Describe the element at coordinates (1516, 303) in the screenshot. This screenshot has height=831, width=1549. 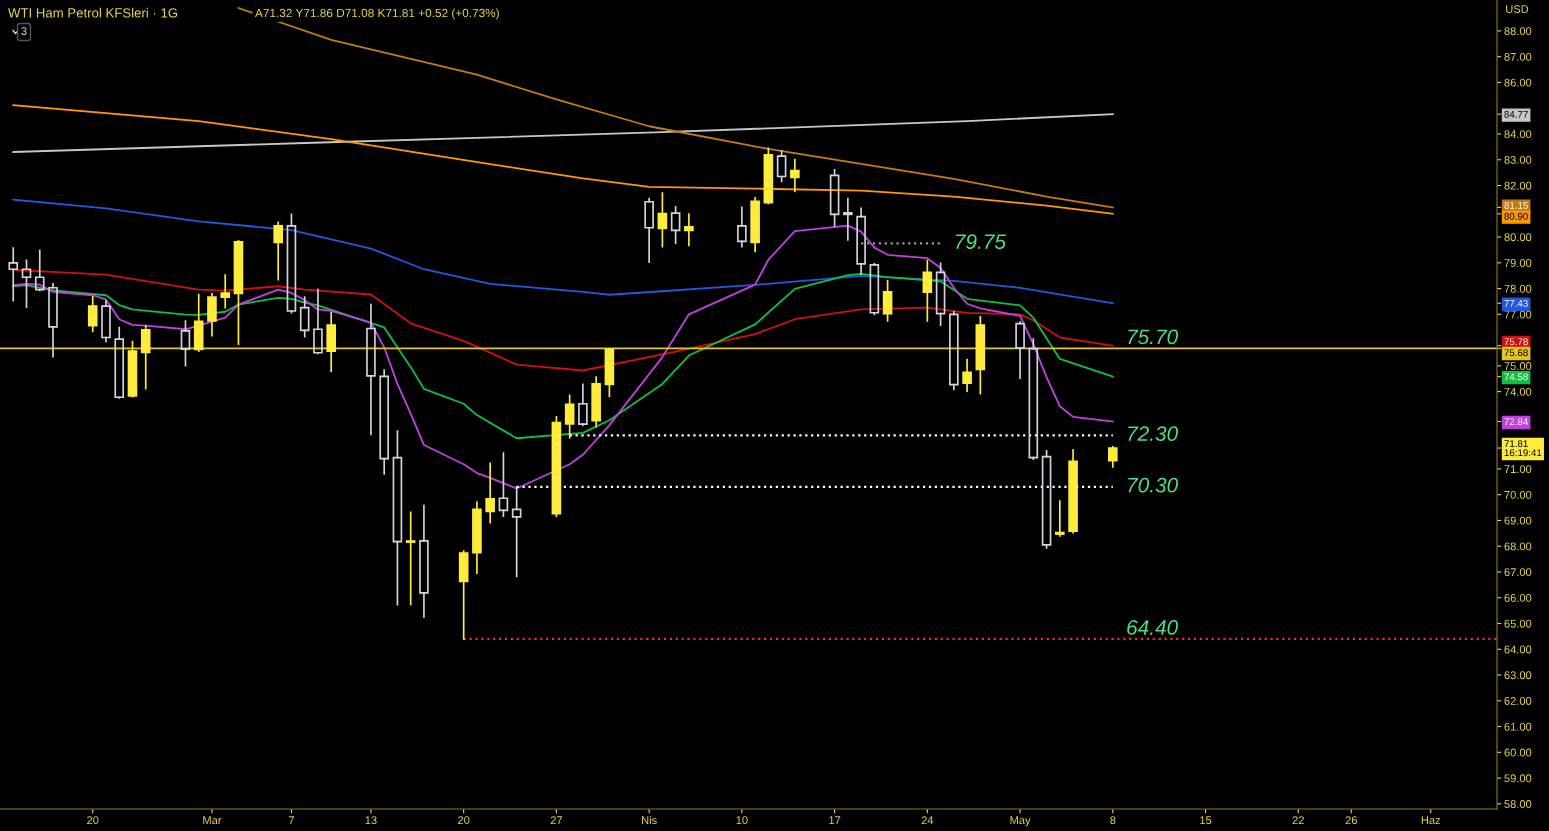
I see `y-tick-label: 77.43` at that location.